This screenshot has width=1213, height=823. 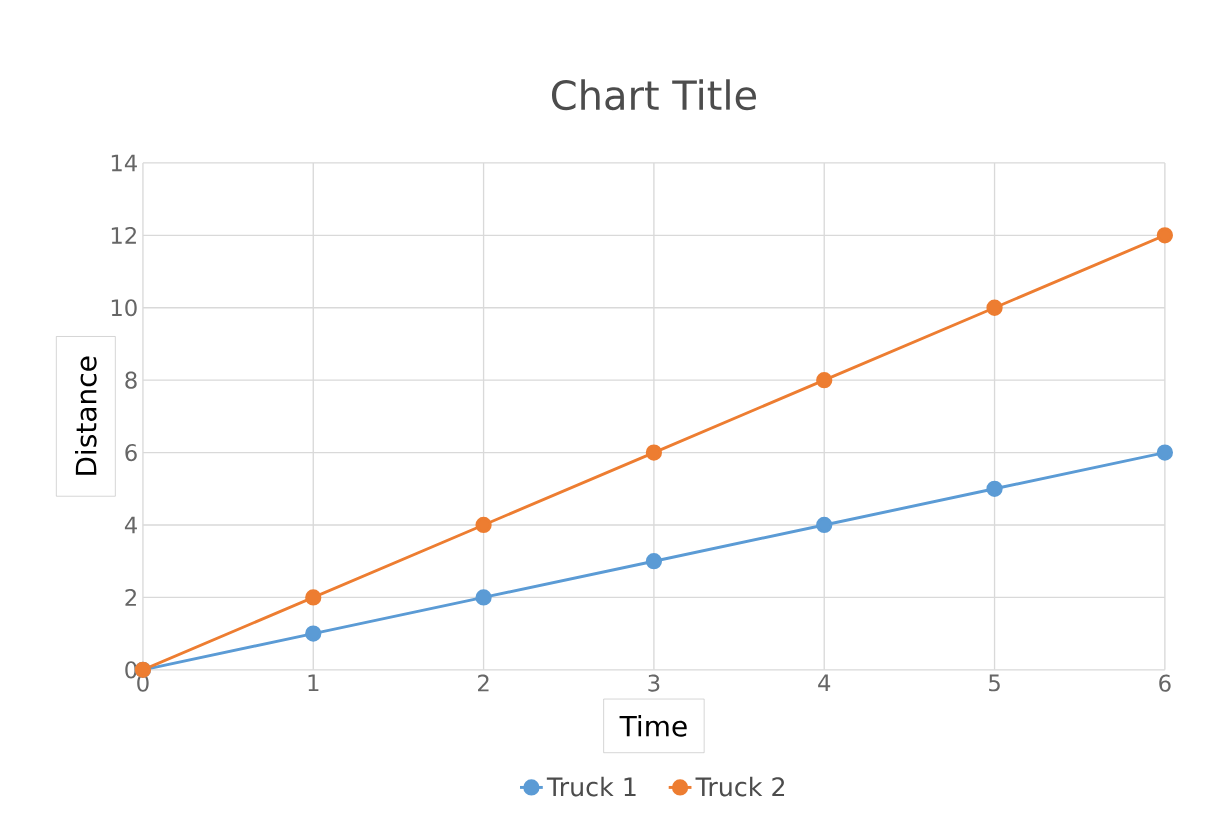 I want to click on x-tick-label: 5, so click(x=994, y=683).